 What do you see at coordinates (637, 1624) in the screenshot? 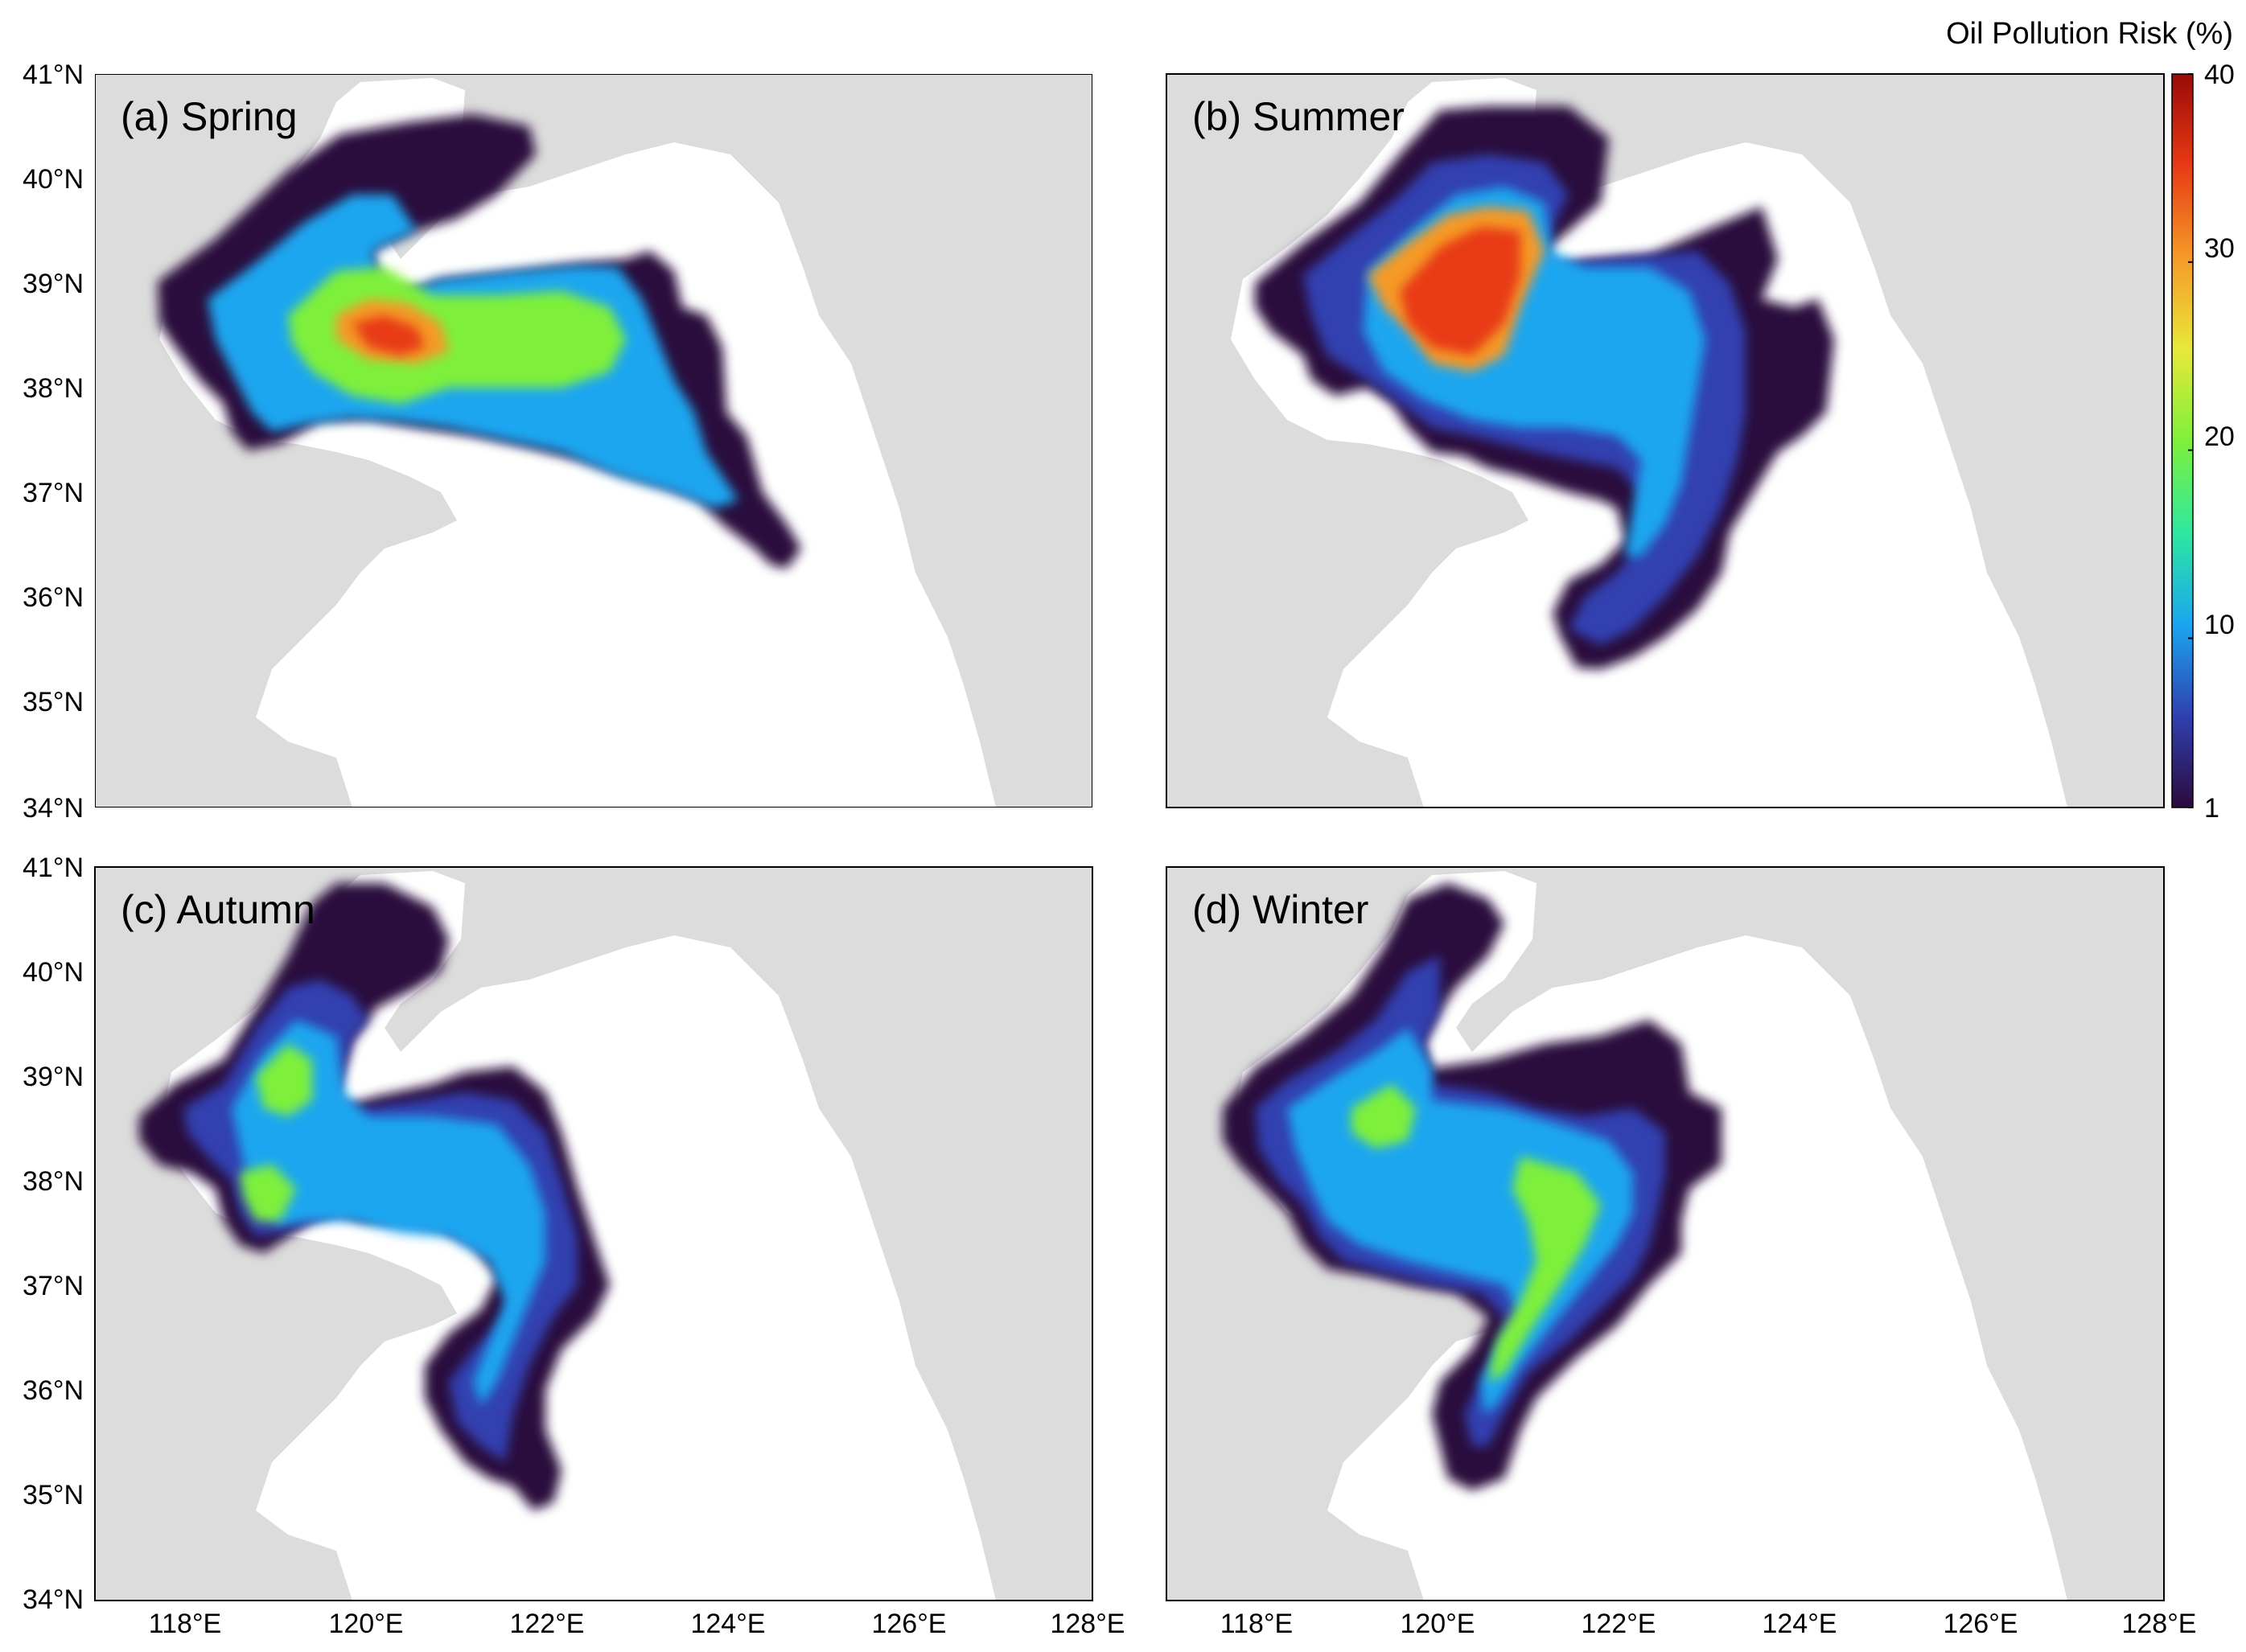
I see `lon-axis-left: 118°E 120°E 122°E 124°E 126°E 128°E` at bounding box center [637, 1624].